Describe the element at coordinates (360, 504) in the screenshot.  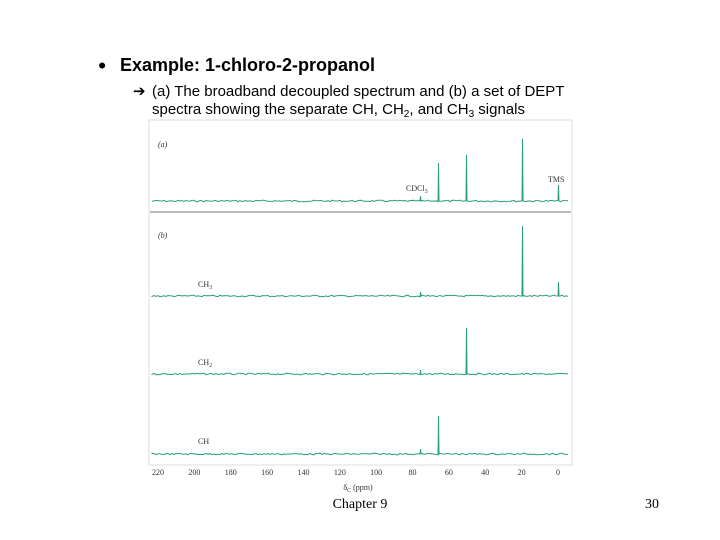
I see `footer-chapter: Chapter 9` at that location.